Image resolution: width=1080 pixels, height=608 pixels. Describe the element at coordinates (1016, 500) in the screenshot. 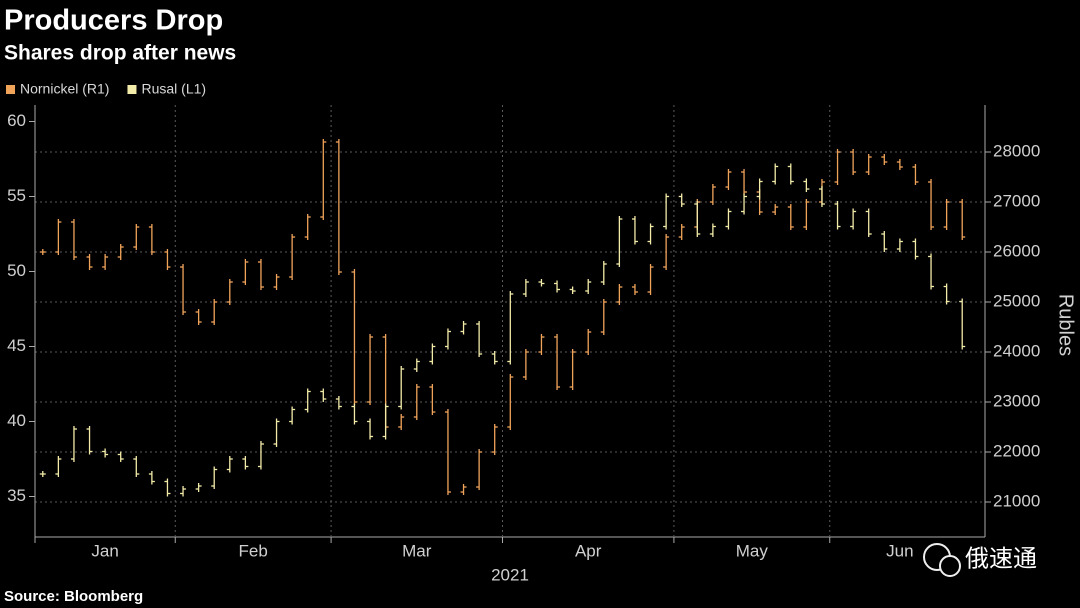

I see `y2-tick-label: 21000` at that location.